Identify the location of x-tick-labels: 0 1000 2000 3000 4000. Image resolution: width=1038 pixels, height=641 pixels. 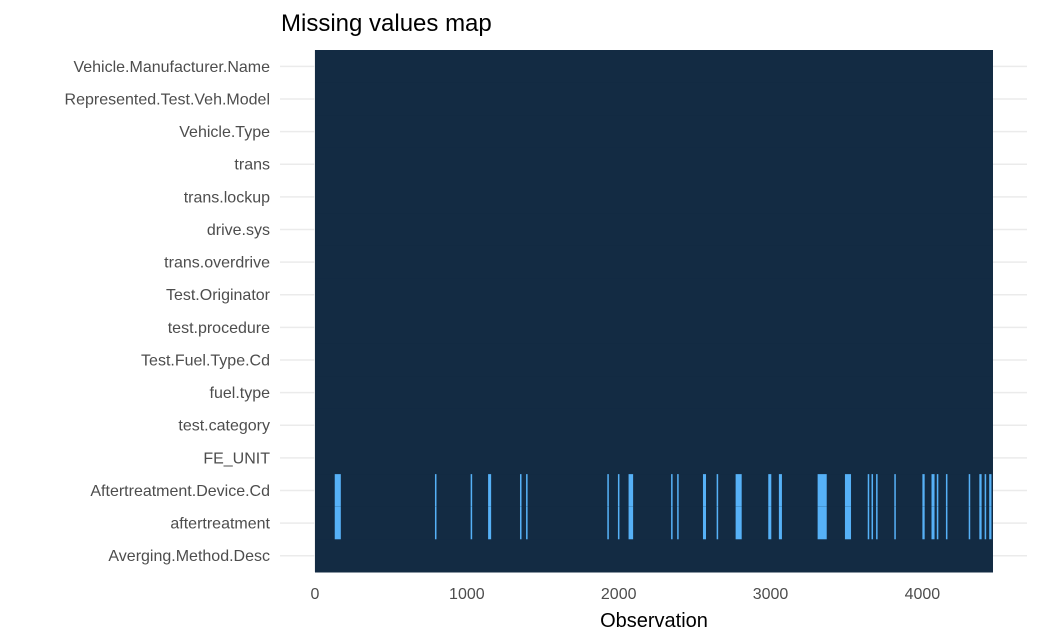
(626, 594).